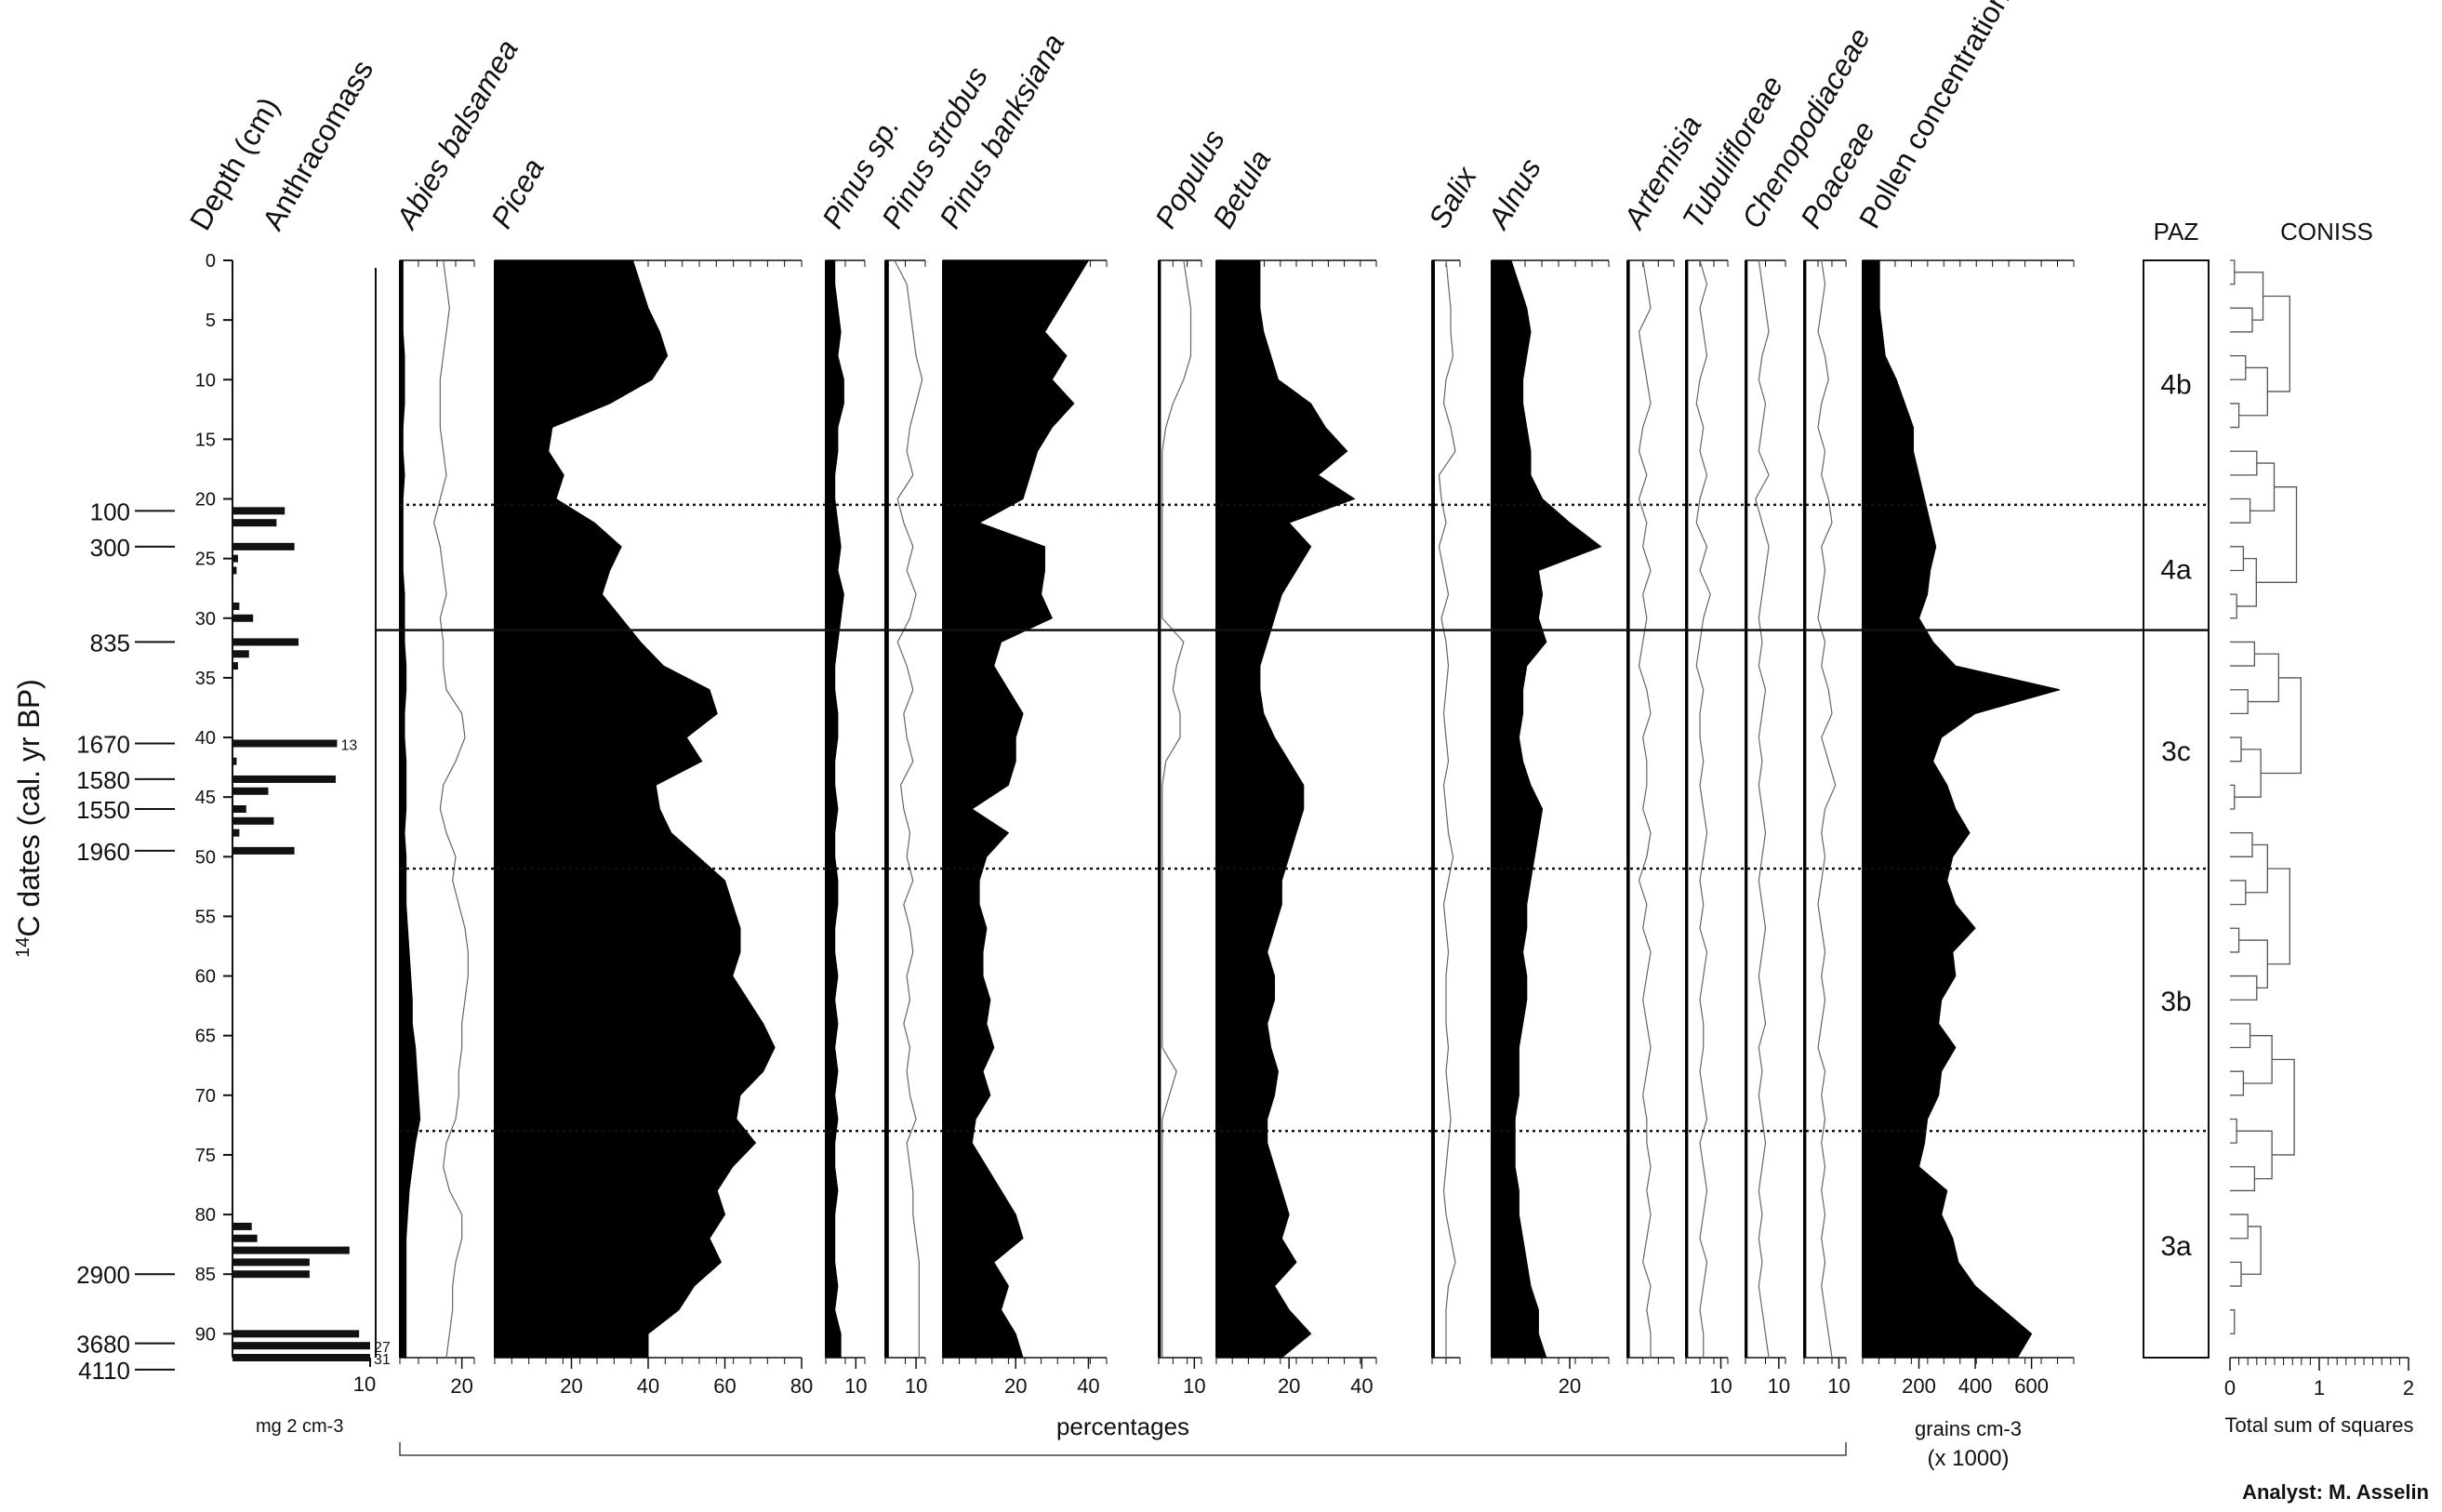 The image size is (2442, 1512). I want to click on paz-zone-label: 3b, so click(2175, 1002).